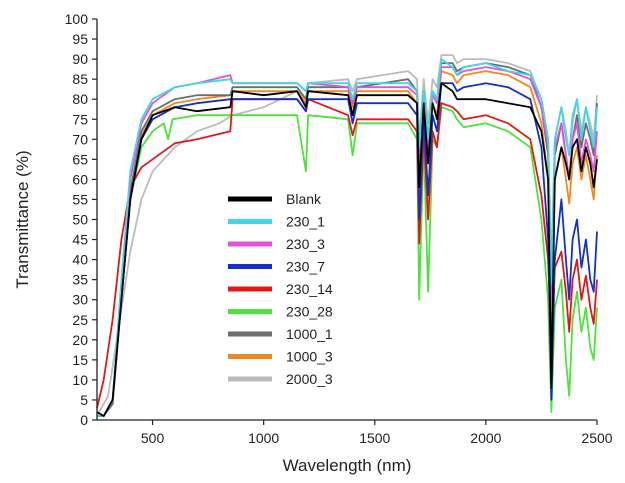  I want to click on y-tick-label: 45, so click(80, 240).